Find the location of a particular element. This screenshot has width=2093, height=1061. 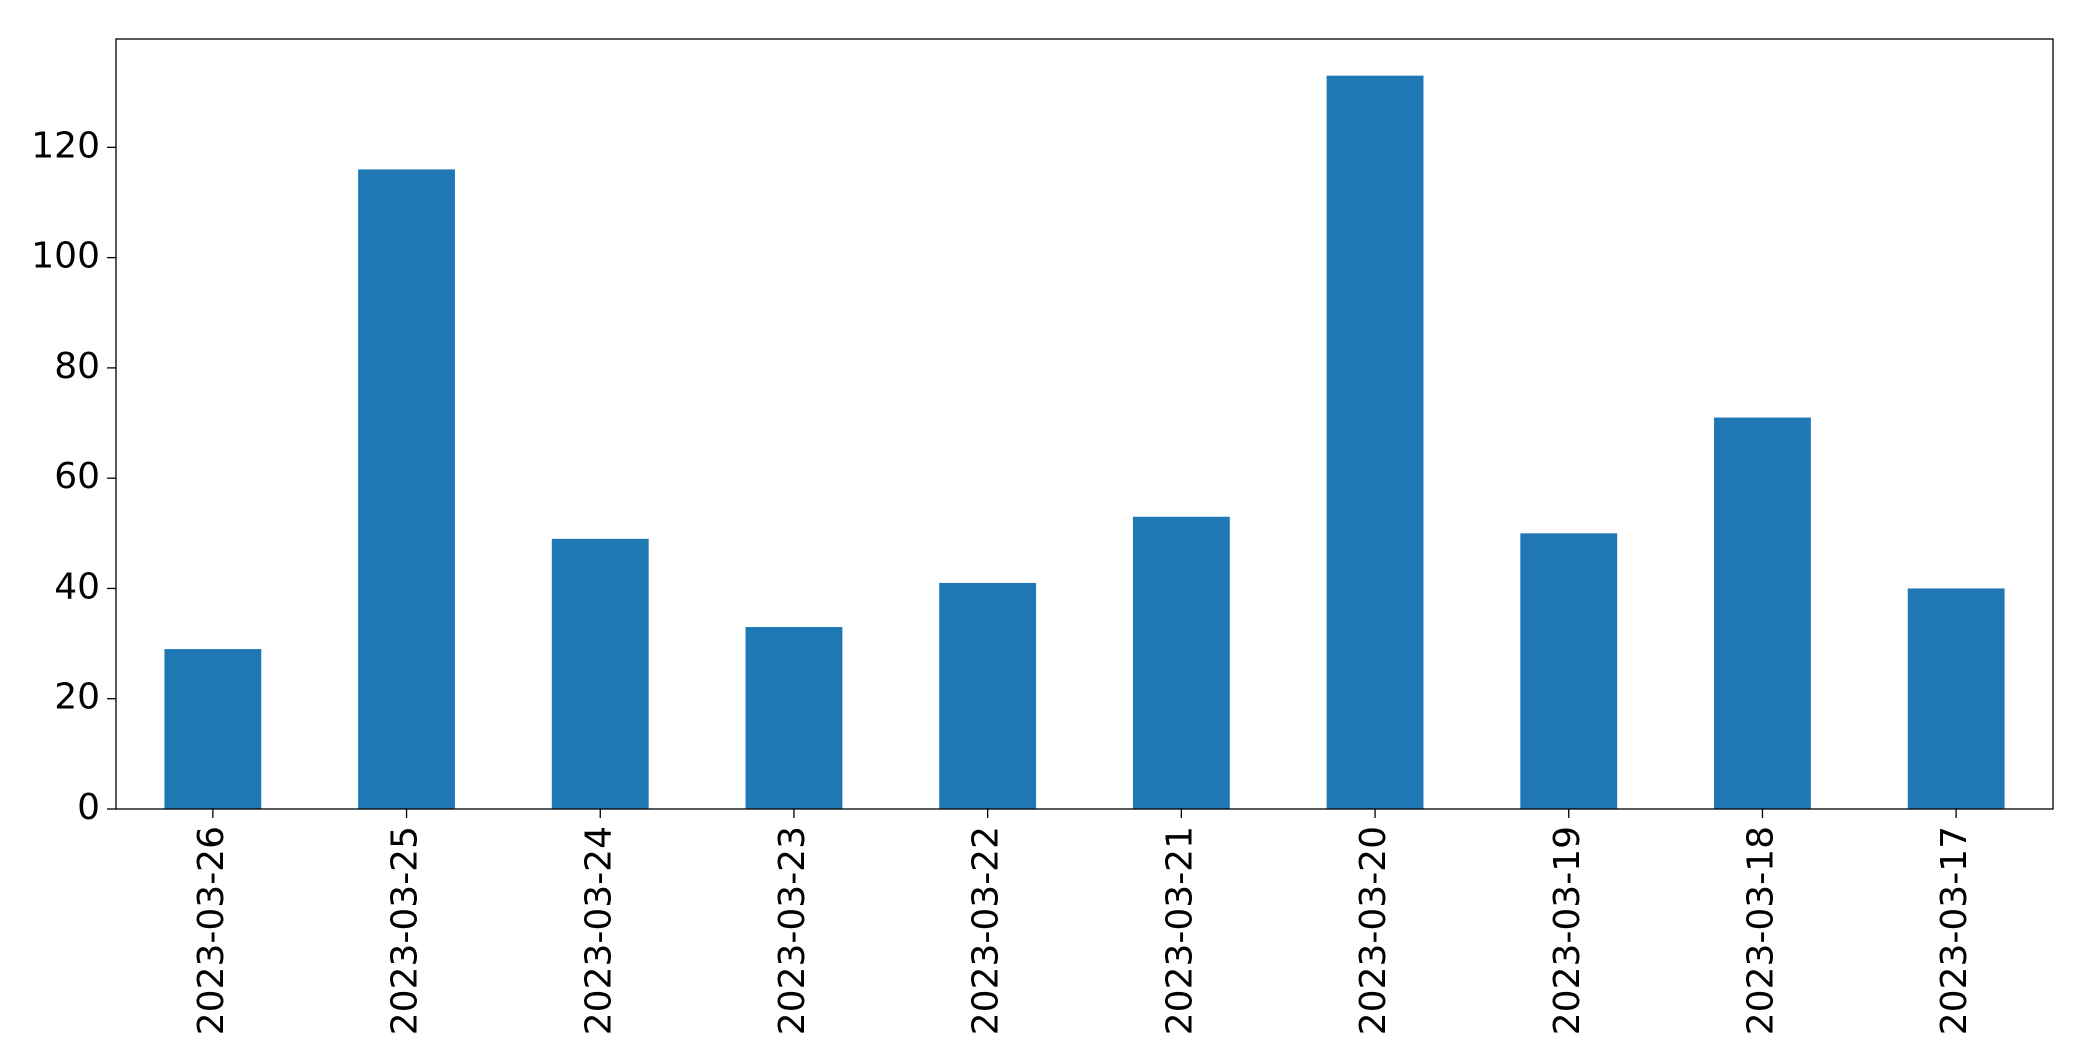

x-tick-label: 2023-03-18 is located at coordinates (1760, 930).